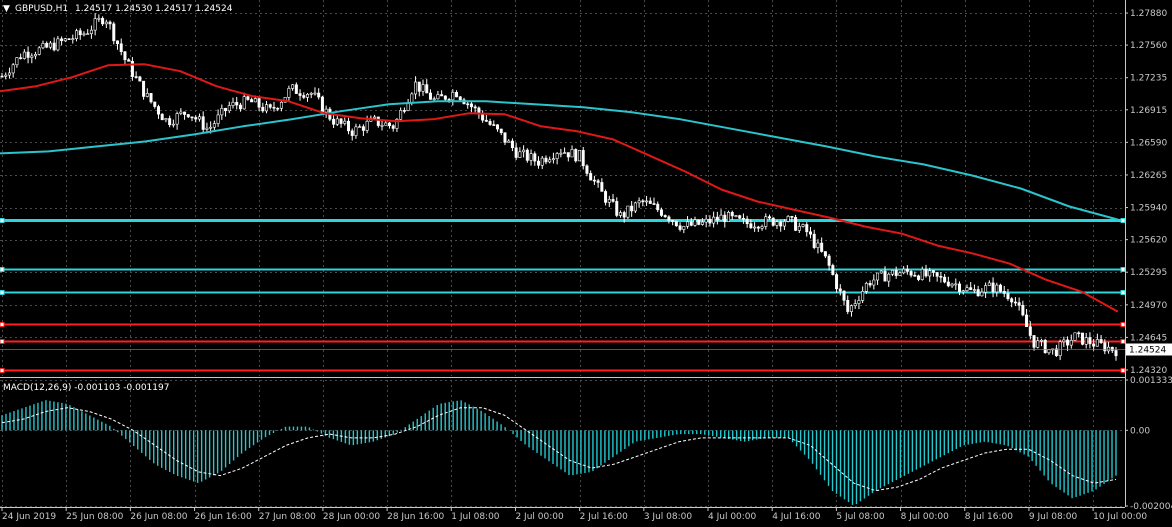 Image resolution: width=1172 pixels, height=527 pixels. What do you see at coordinates (539, 517) in the screenshot?
I see `time-tick-label: 2 Jul 00:00` at bounding box center [539, 517].